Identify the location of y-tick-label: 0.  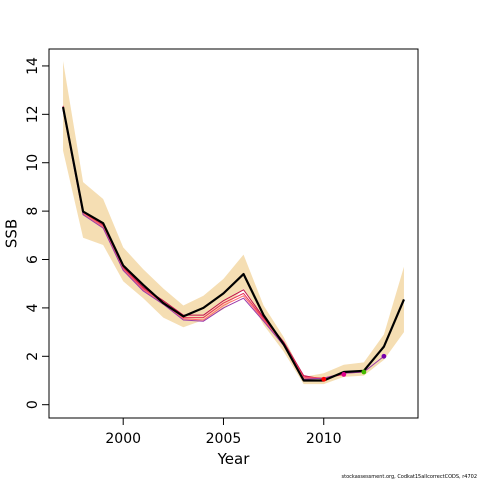
(33, 404).